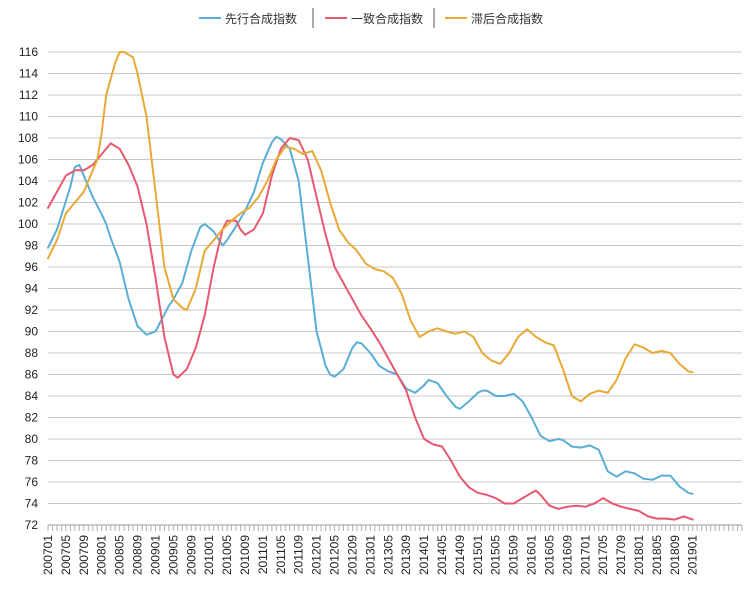  I want to click on y-tick-label: 110, so click(28, 117).